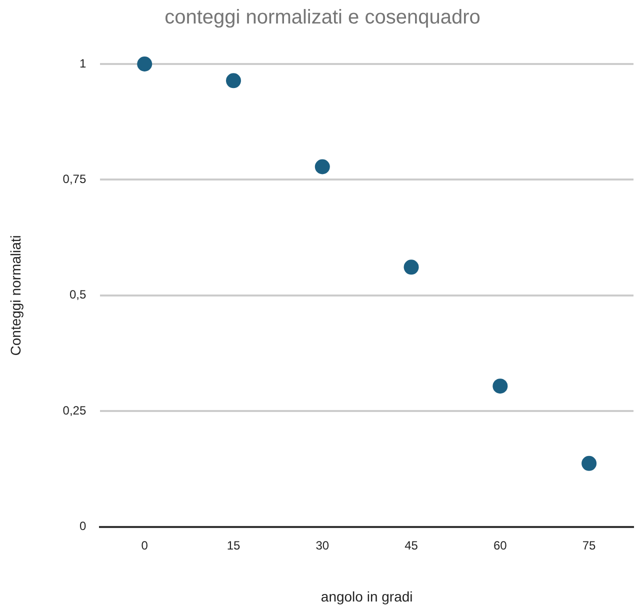 The height and width of the screenshot is (614, 641). I want to click on y-axis-title: Conteggi normaliati, so click(15, 295).